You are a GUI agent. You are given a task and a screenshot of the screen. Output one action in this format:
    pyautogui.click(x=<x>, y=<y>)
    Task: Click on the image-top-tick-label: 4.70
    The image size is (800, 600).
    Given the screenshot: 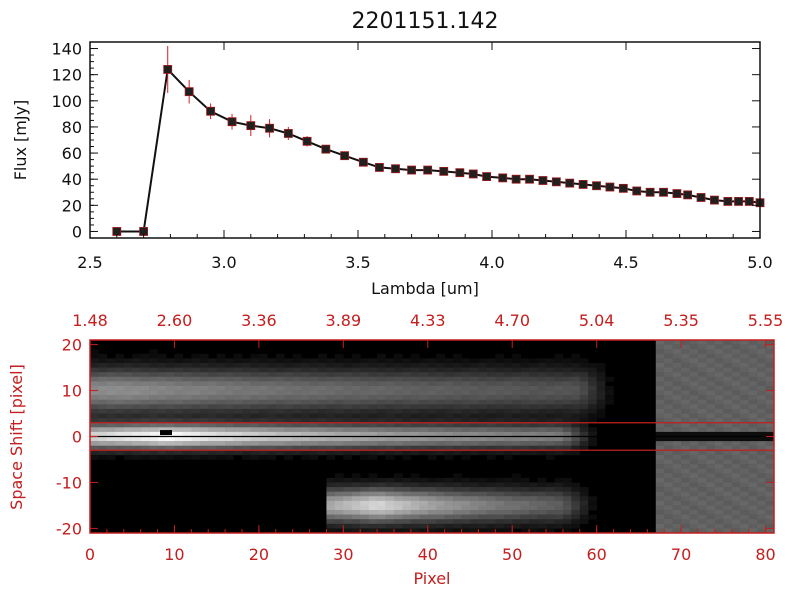 What is the action you would take?
    pyautogui.click(x=512, y=320)
    